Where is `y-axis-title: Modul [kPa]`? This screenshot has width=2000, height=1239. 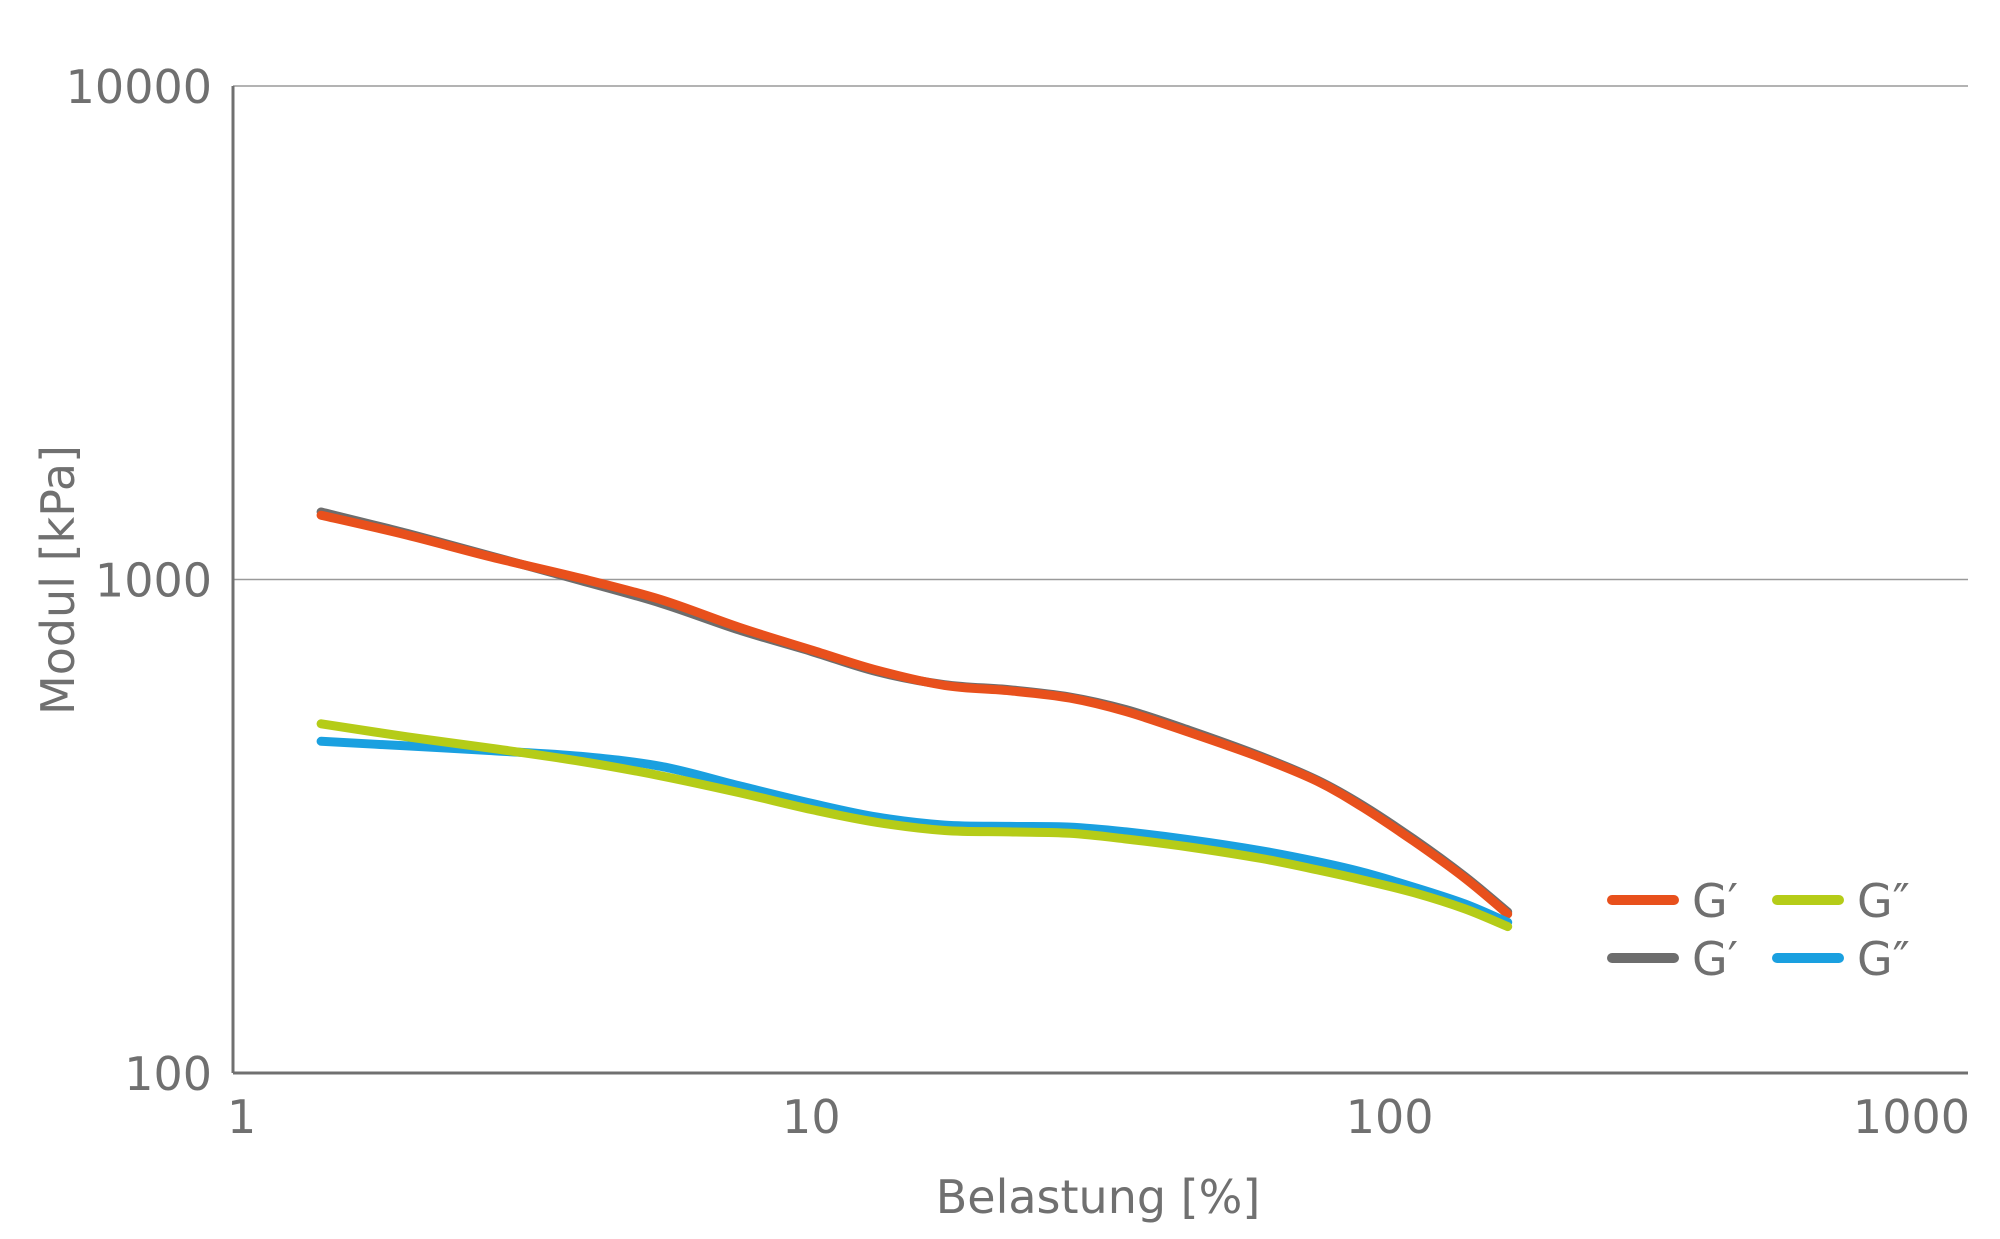
y-axis-title: Modul [kPa] is located at coordinates (58, 580).